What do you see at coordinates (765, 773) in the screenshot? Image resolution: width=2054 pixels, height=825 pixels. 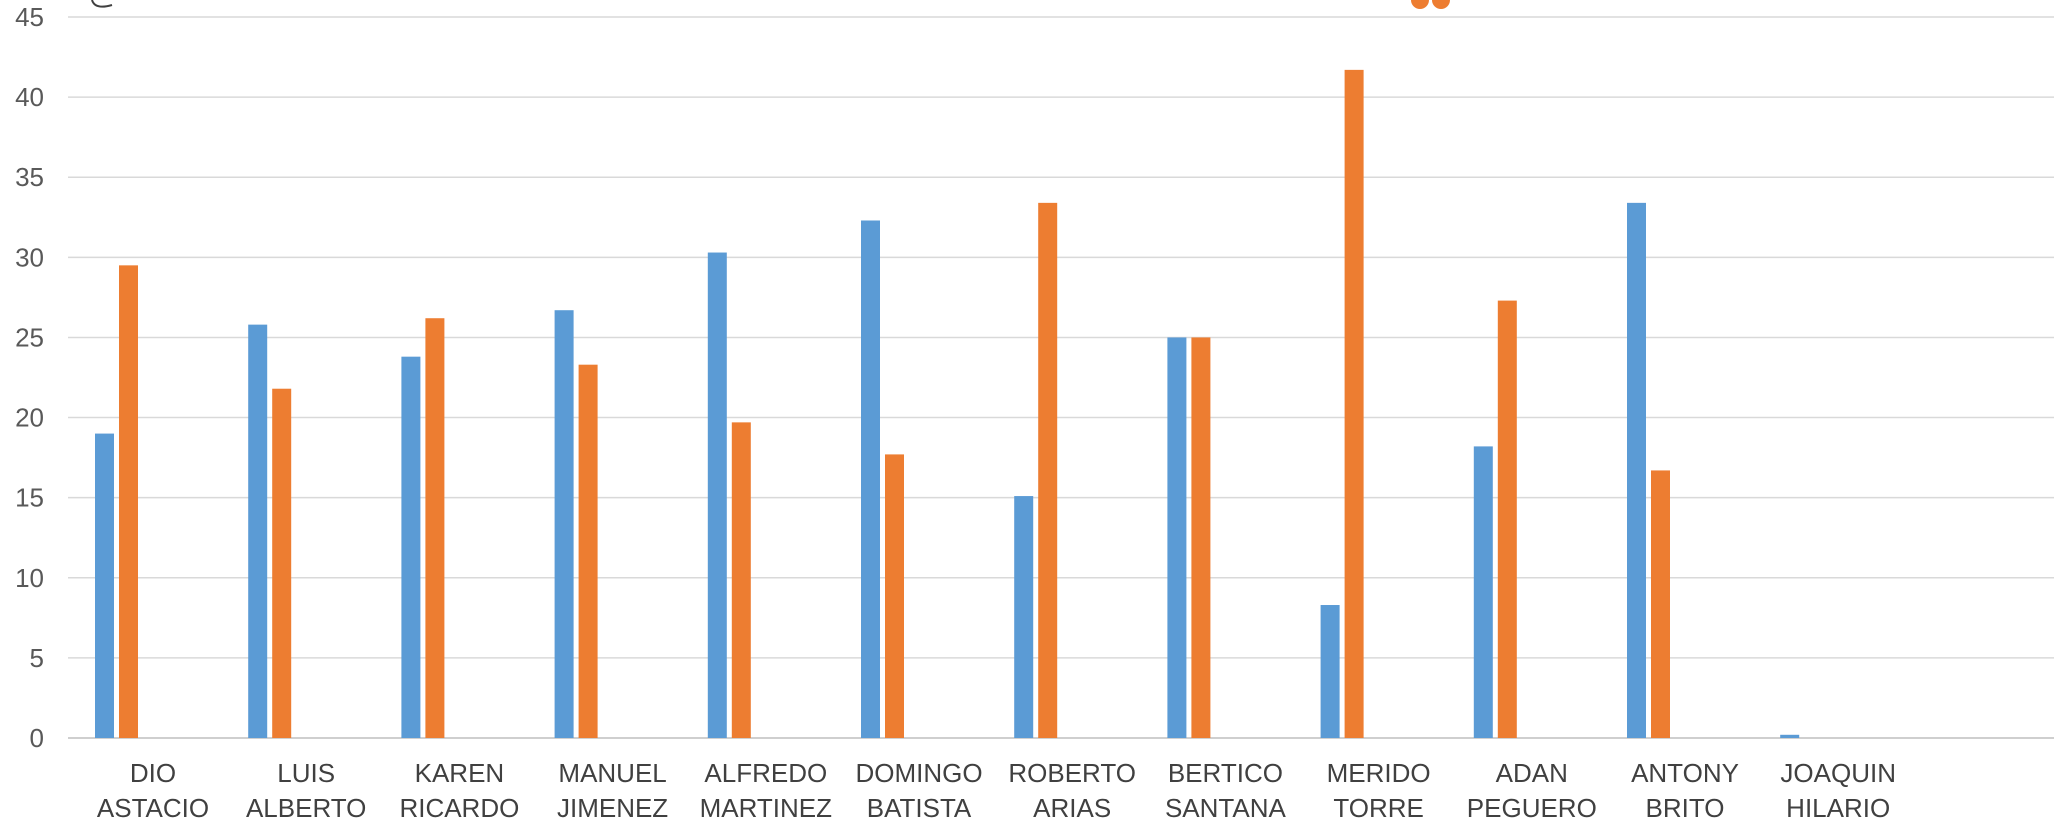 I see `x-category-label: ALFREDO` at bounding box center [765, 773].